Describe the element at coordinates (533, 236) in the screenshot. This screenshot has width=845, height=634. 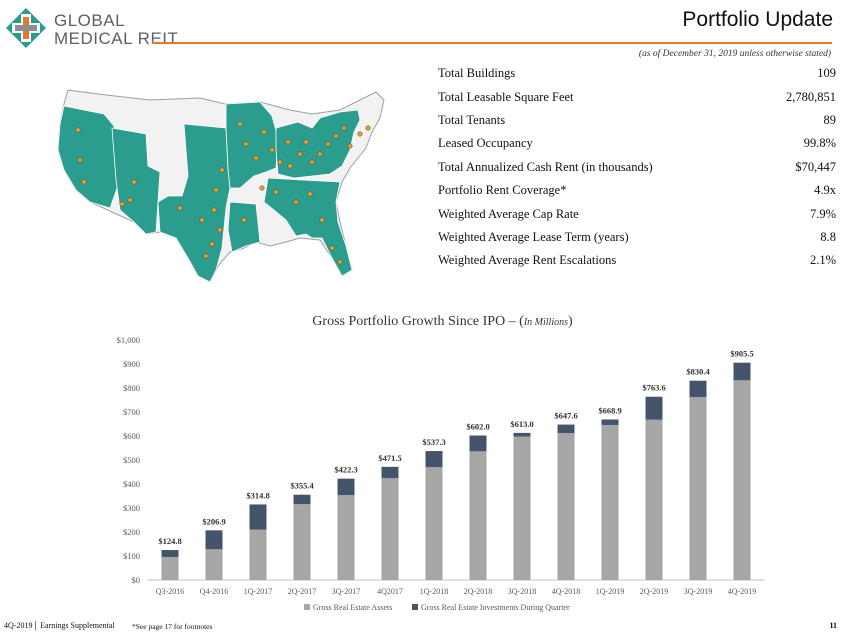
I see `stat-label: Weighted Average Lease Term (years)` at that location.